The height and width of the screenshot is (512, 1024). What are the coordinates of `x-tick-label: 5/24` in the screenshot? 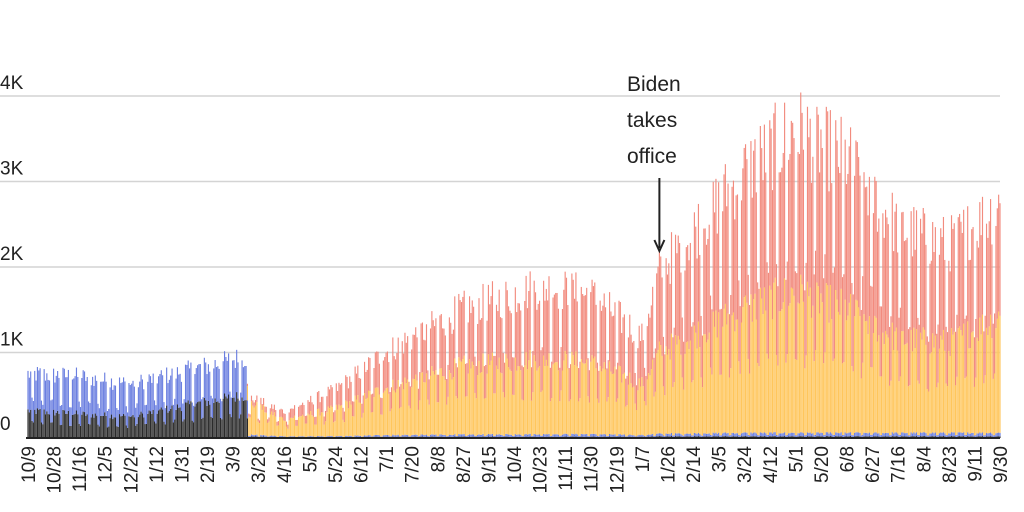 It's located at (336, 464).